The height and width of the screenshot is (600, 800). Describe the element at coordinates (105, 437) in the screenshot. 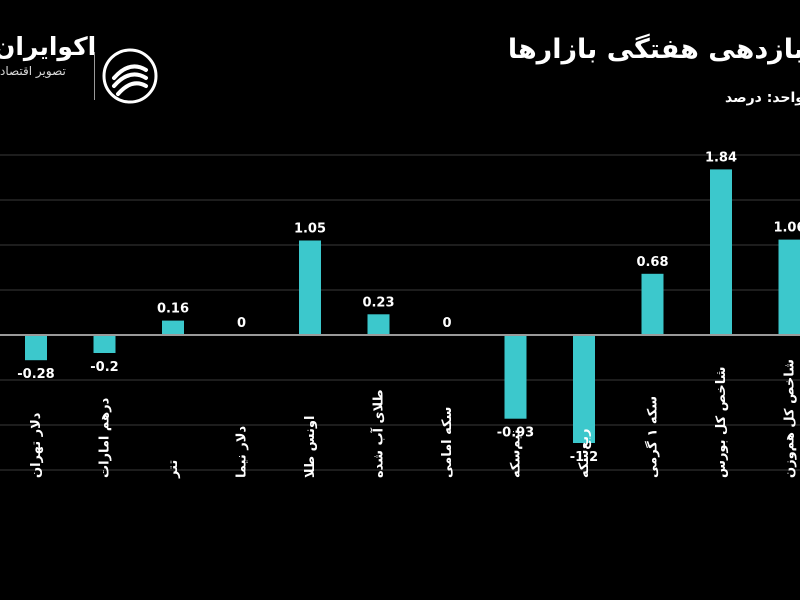

I see `category-label: درهم امارات` at that location.